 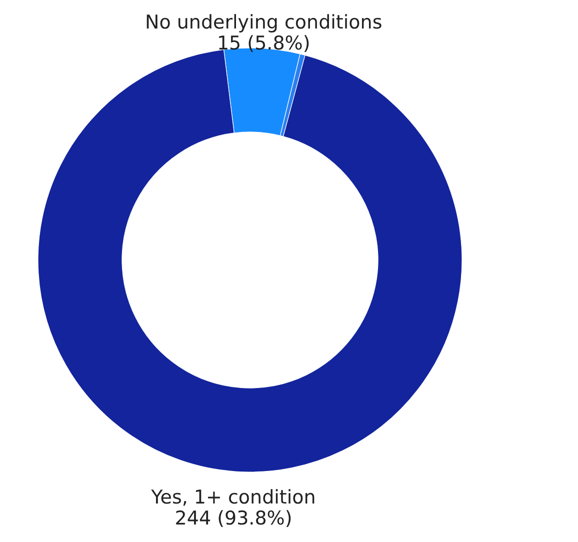 What do you see at coordinates (233, 497) in the screenshot?
I see `slice-label: Yes, 1+ condition` at bounding box center [233, 497].